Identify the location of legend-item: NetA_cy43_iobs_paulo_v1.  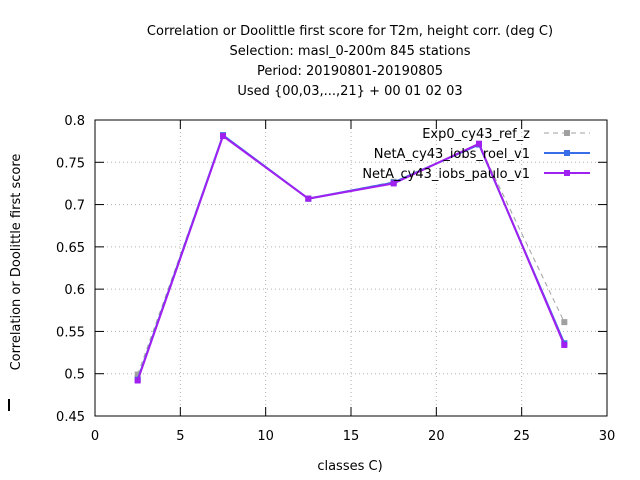
(476, 174).